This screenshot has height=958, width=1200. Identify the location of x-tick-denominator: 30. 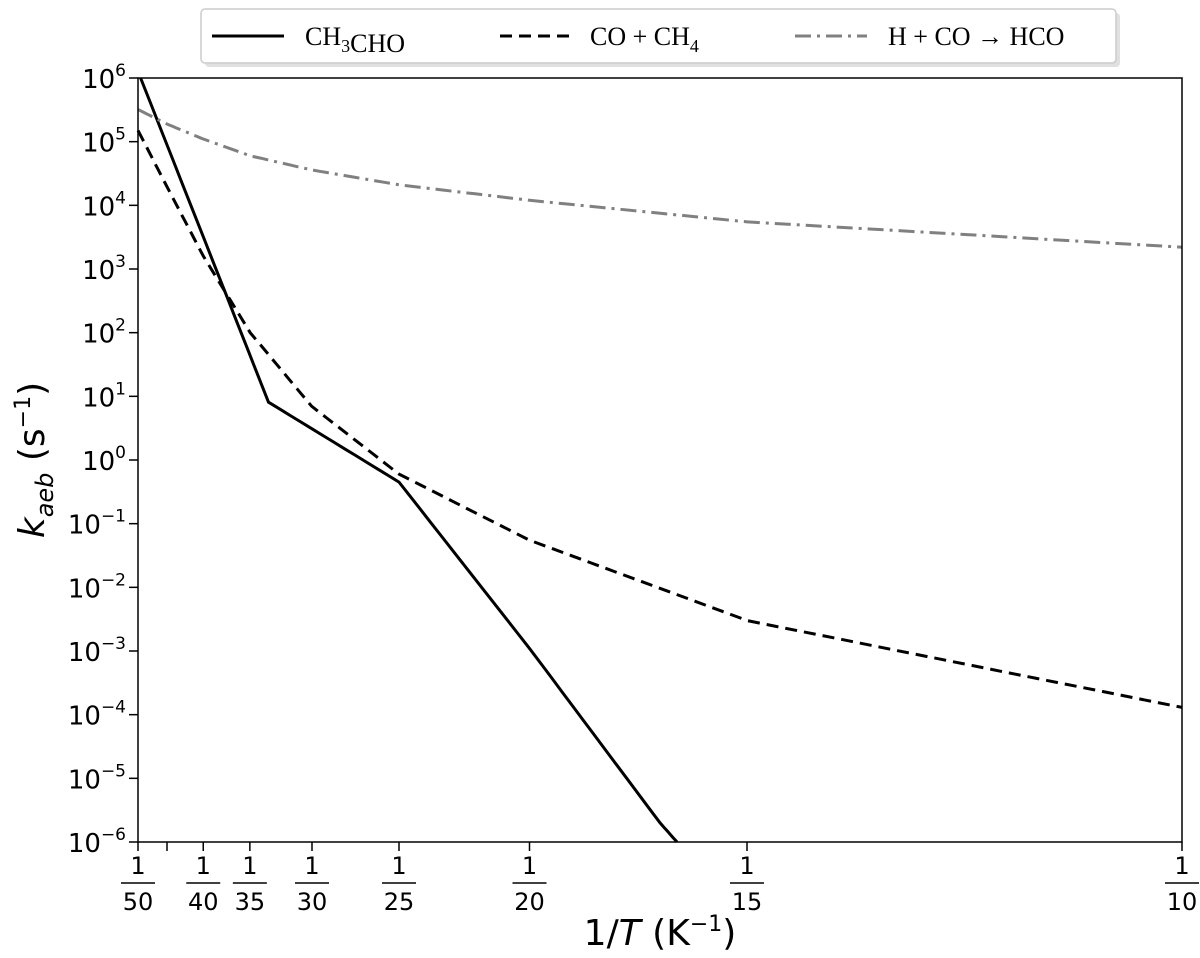
(312, 902).